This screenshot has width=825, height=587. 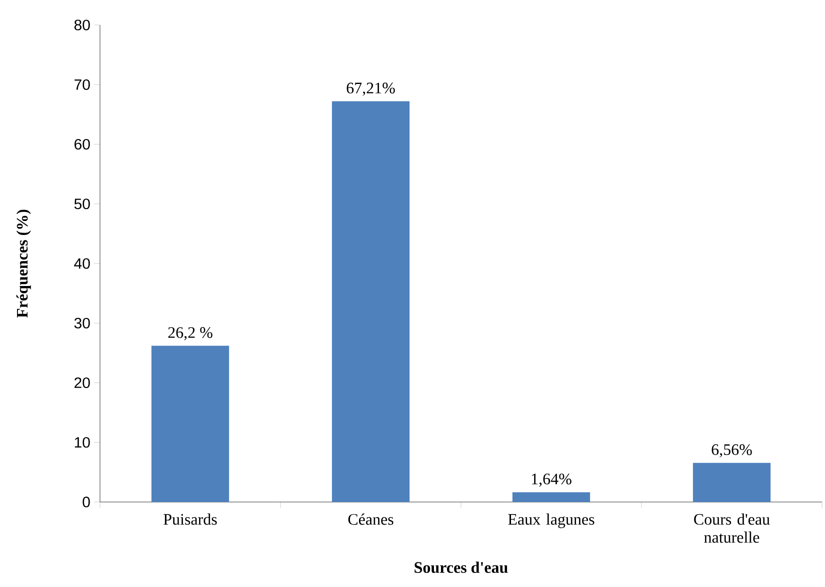 I want to click on data-label: 1,64%, so click(x=552, y=480).